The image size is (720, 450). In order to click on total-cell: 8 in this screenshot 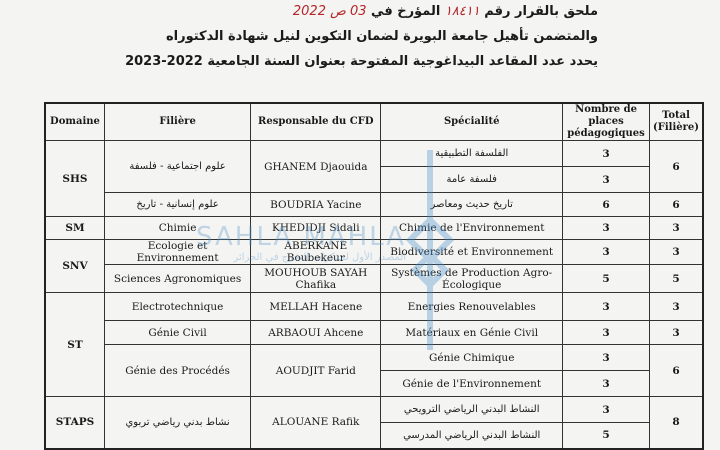, I will do `click(676, 422)`.